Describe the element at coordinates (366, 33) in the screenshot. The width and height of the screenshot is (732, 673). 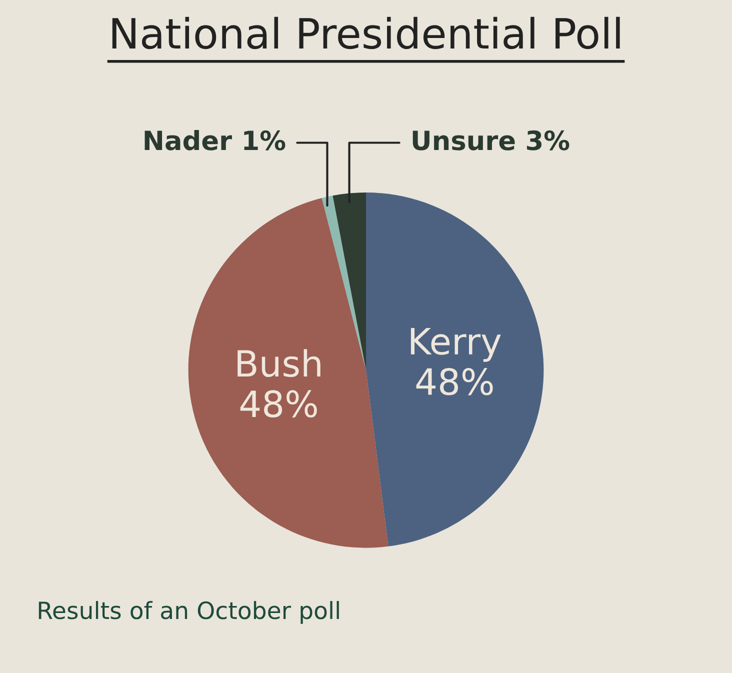
I see `chart-title: National Presidential Poll` at that location.